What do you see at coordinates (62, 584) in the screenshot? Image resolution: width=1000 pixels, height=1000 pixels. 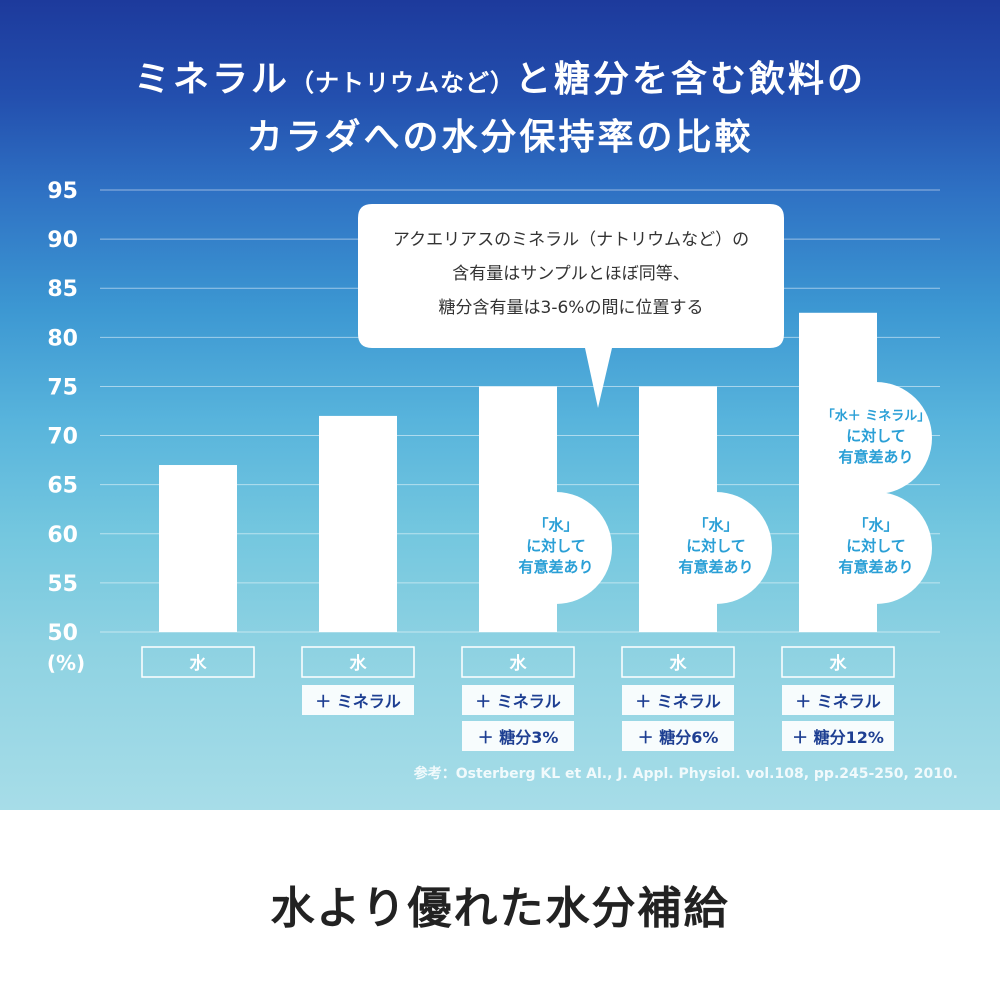 I see `y-tick-label: 55` at bounding box center [62, 584].